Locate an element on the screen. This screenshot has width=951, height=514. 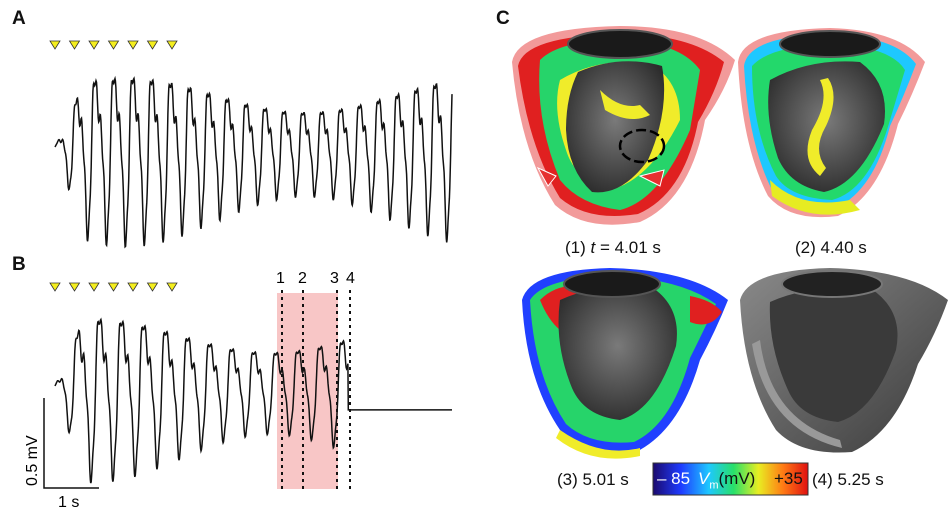
stim-markers-a is located at coordinates (113, 45).